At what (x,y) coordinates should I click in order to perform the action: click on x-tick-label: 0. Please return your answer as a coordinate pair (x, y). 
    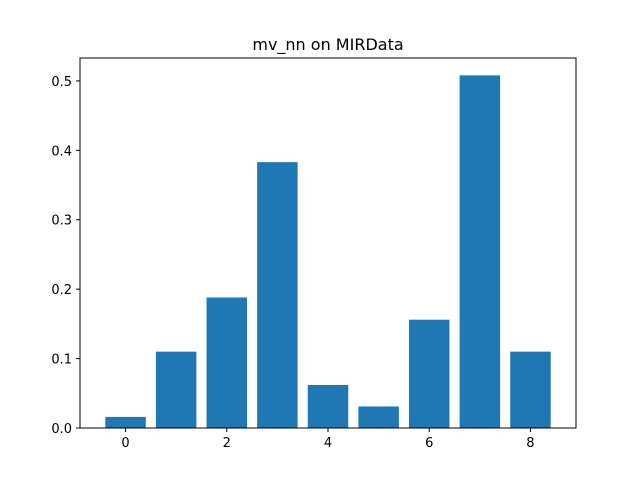
    Looking at the image, I should click on (125, 443).